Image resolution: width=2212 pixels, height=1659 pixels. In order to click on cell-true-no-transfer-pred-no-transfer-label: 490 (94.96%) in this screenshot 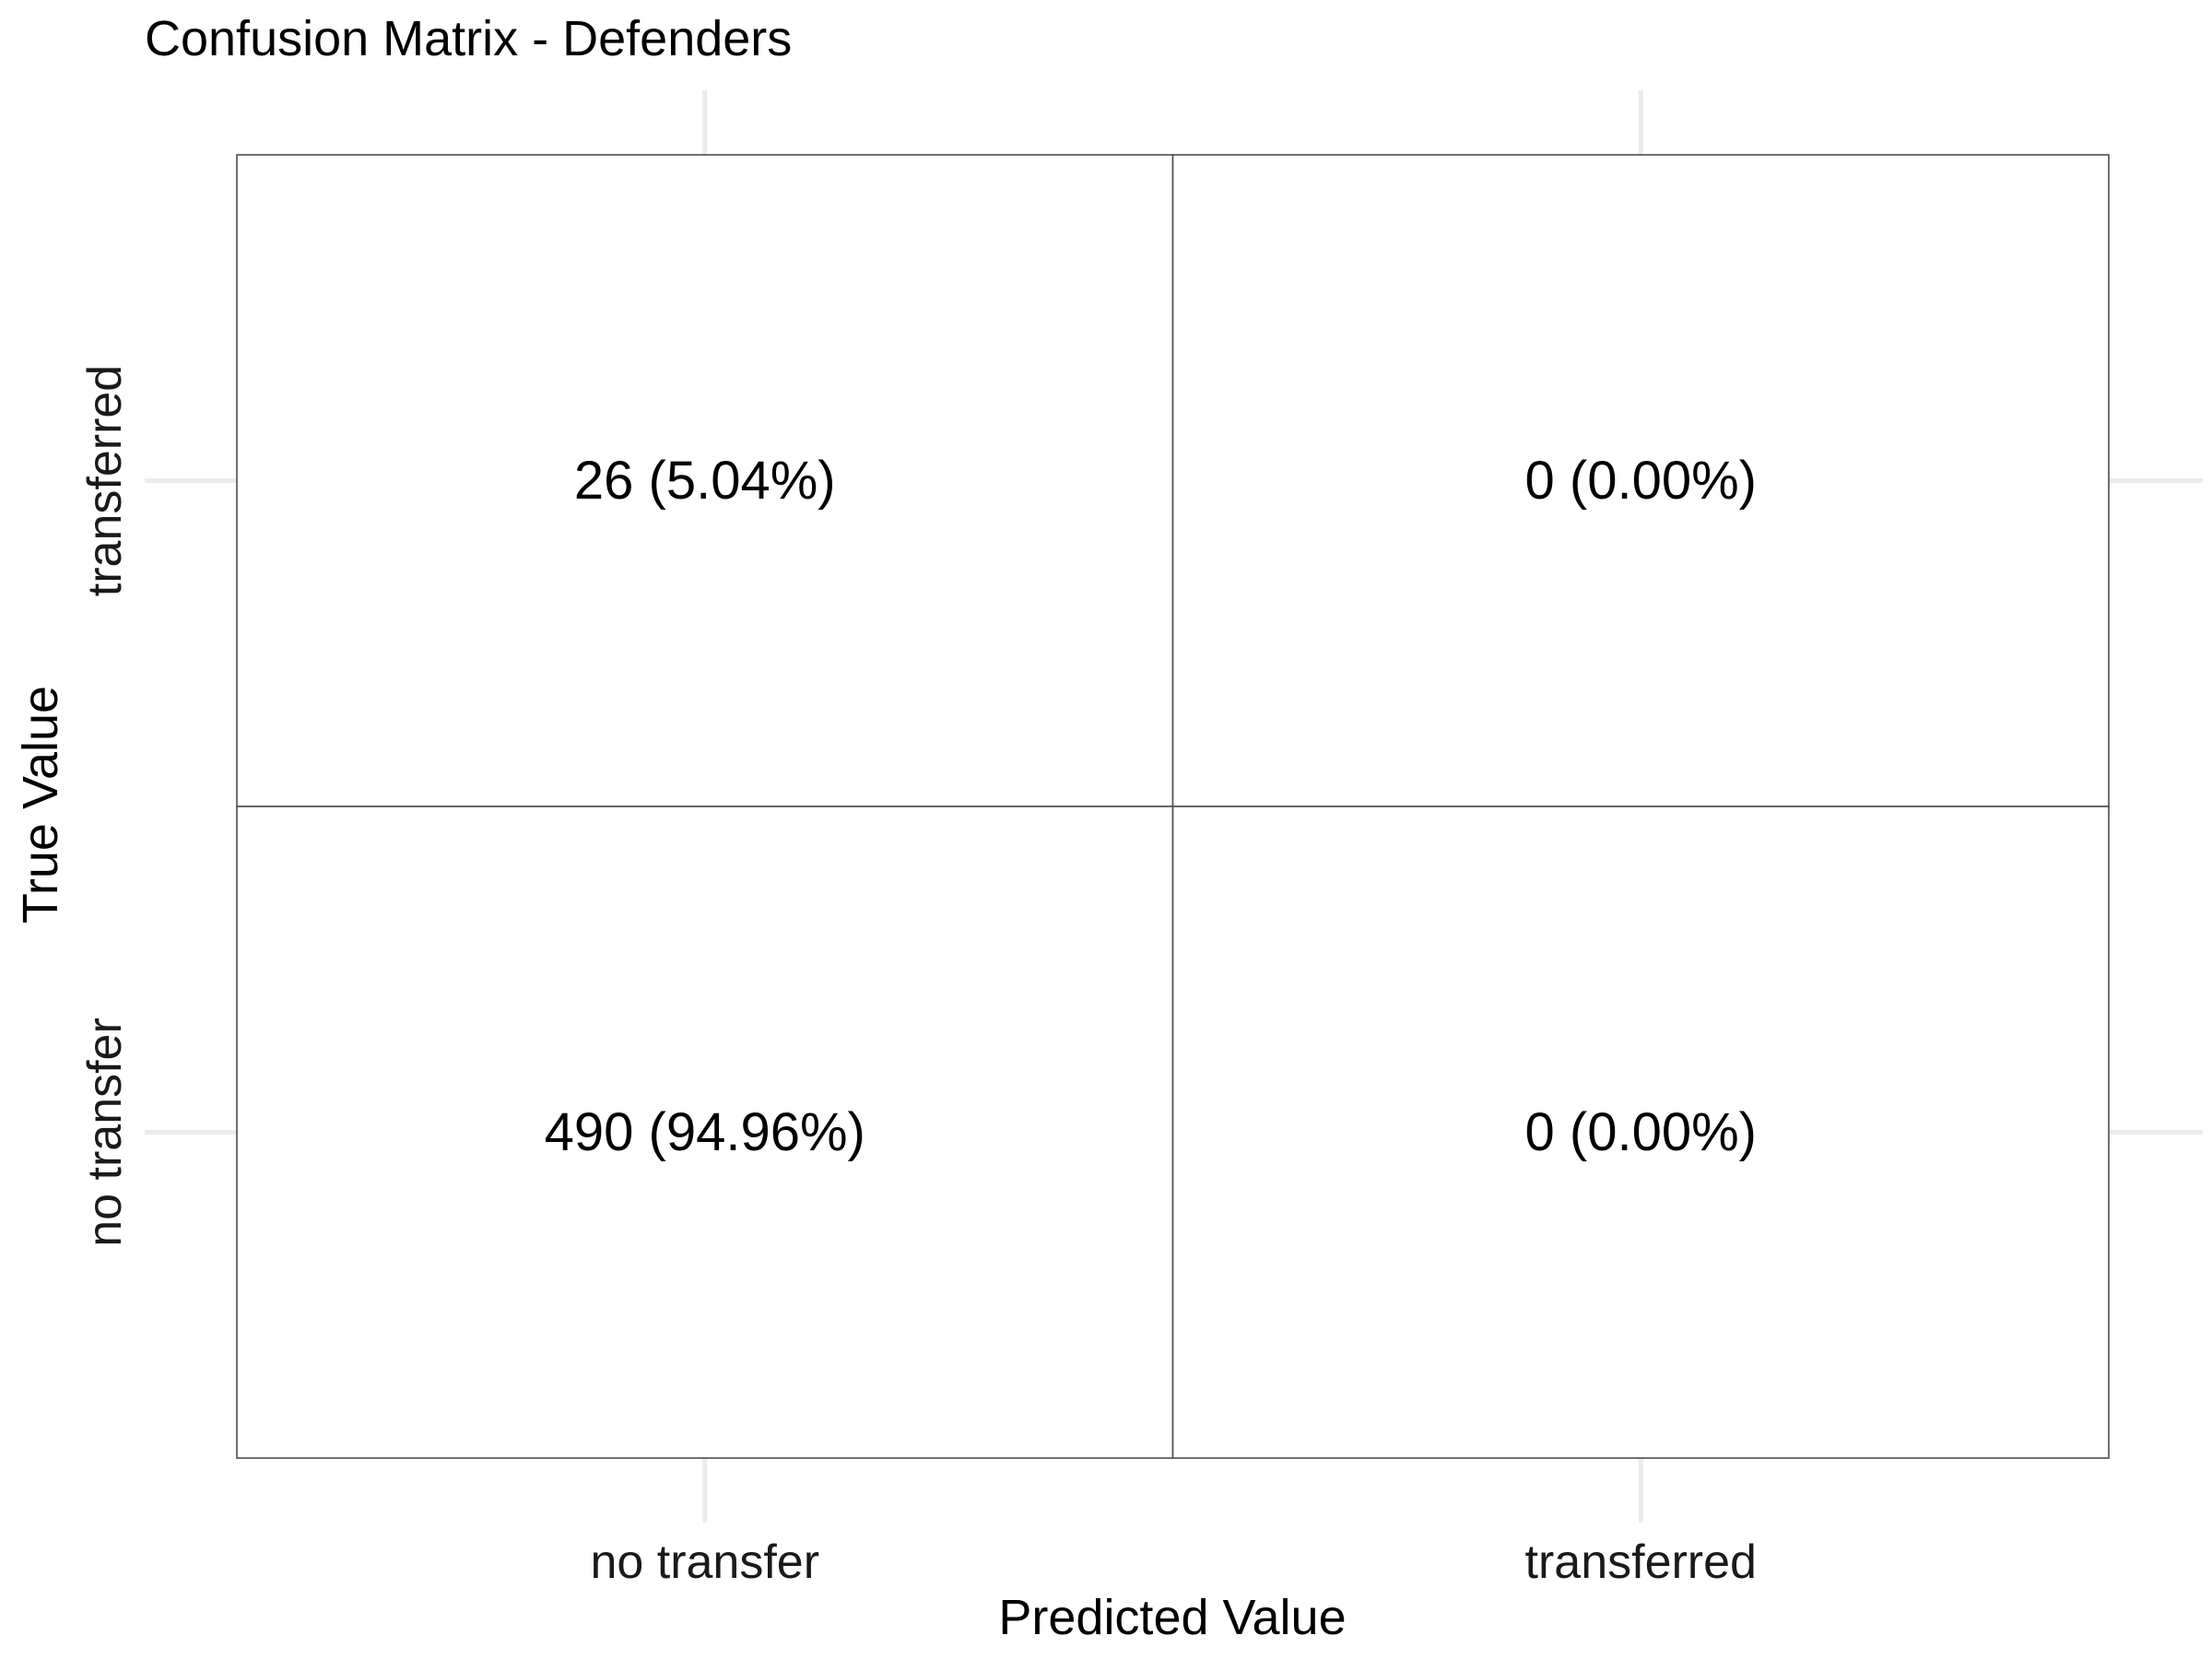, I will do `click(705, 1132)`.